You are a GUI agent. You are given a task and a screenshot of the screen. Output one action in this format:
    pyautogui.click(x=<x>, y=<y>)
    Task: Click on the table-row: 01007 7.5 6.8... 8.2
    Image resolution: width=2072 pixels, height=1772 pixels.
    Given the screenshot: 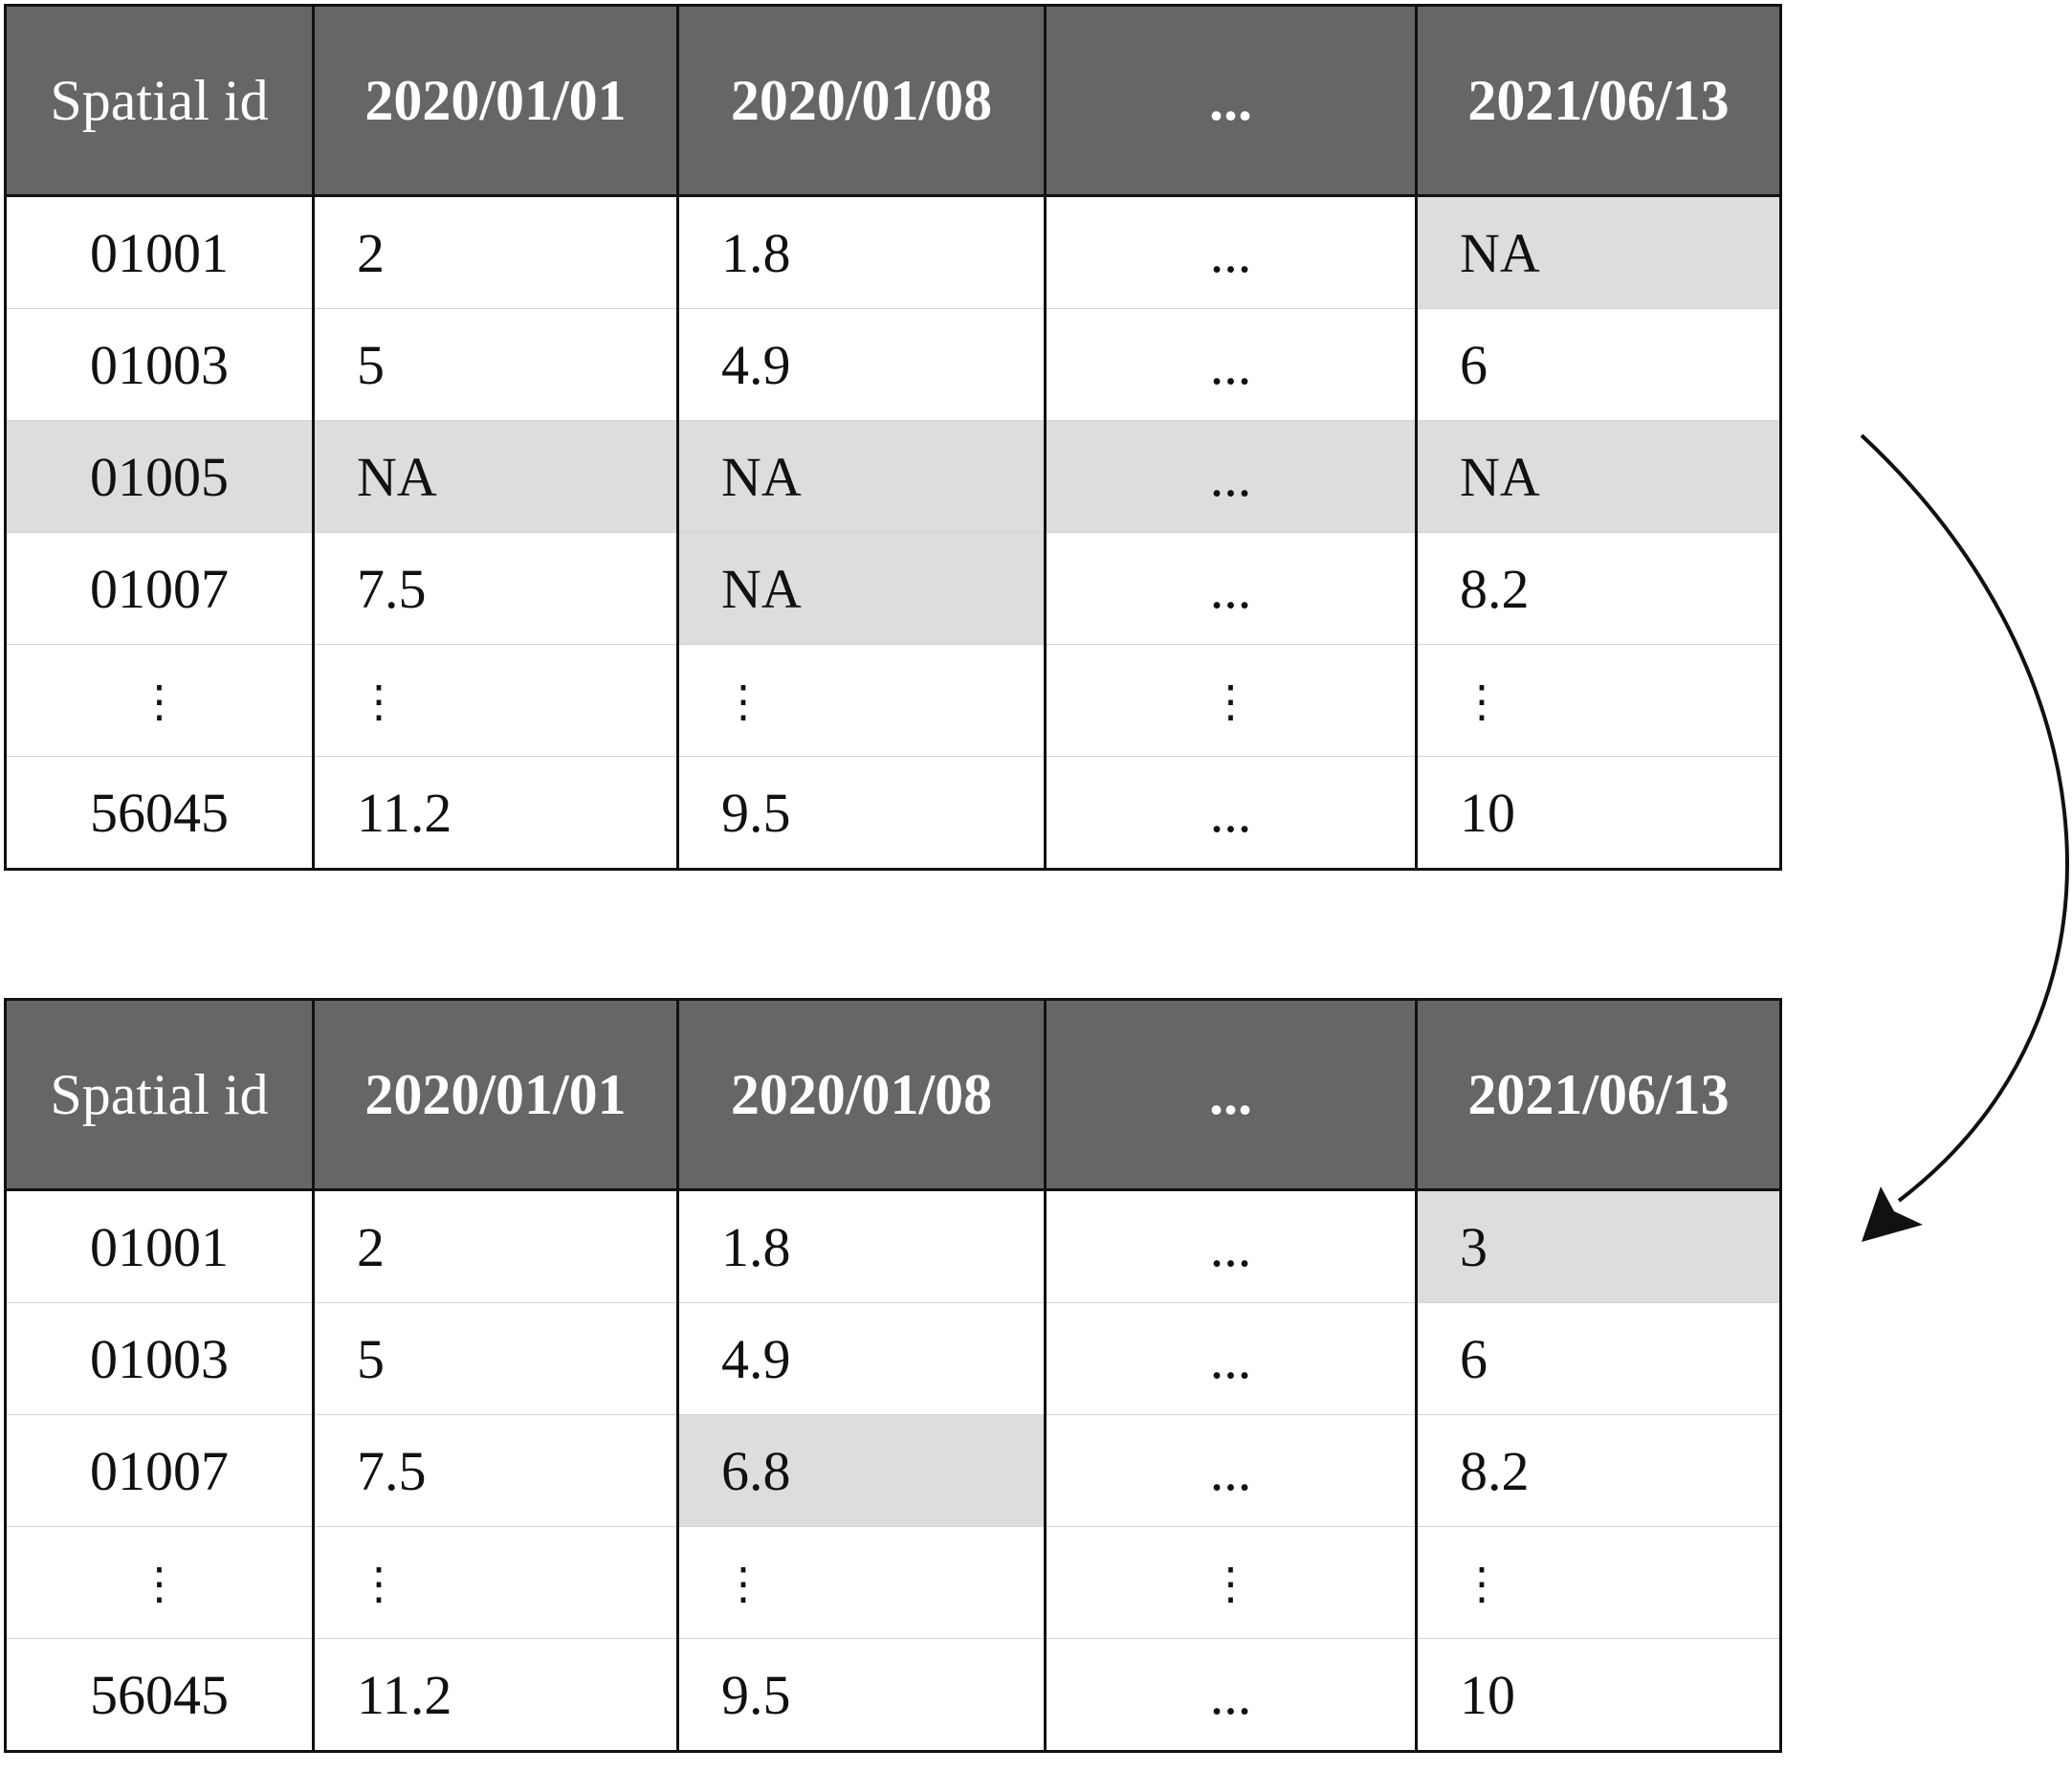 What is the action you would take?
    pyautogui.click(x=893, y=1470)
    